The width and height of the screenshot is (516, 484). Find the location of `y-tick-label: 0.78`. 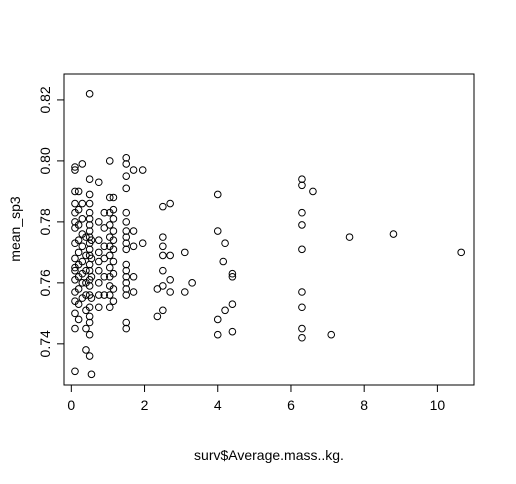

y-tick-label: 0.78 is located at coordinates (45, 221).